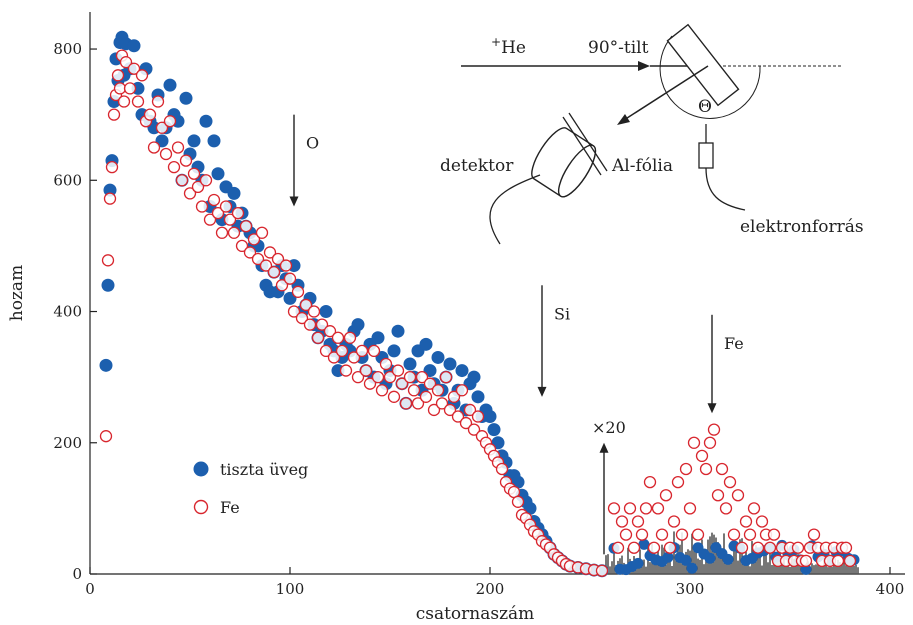 This screenshot has height=625, width=913. Describe the element at coordinates (75, 311) in the screenshot. I see `y-ticks: 0 200 400 600 800` at that location.